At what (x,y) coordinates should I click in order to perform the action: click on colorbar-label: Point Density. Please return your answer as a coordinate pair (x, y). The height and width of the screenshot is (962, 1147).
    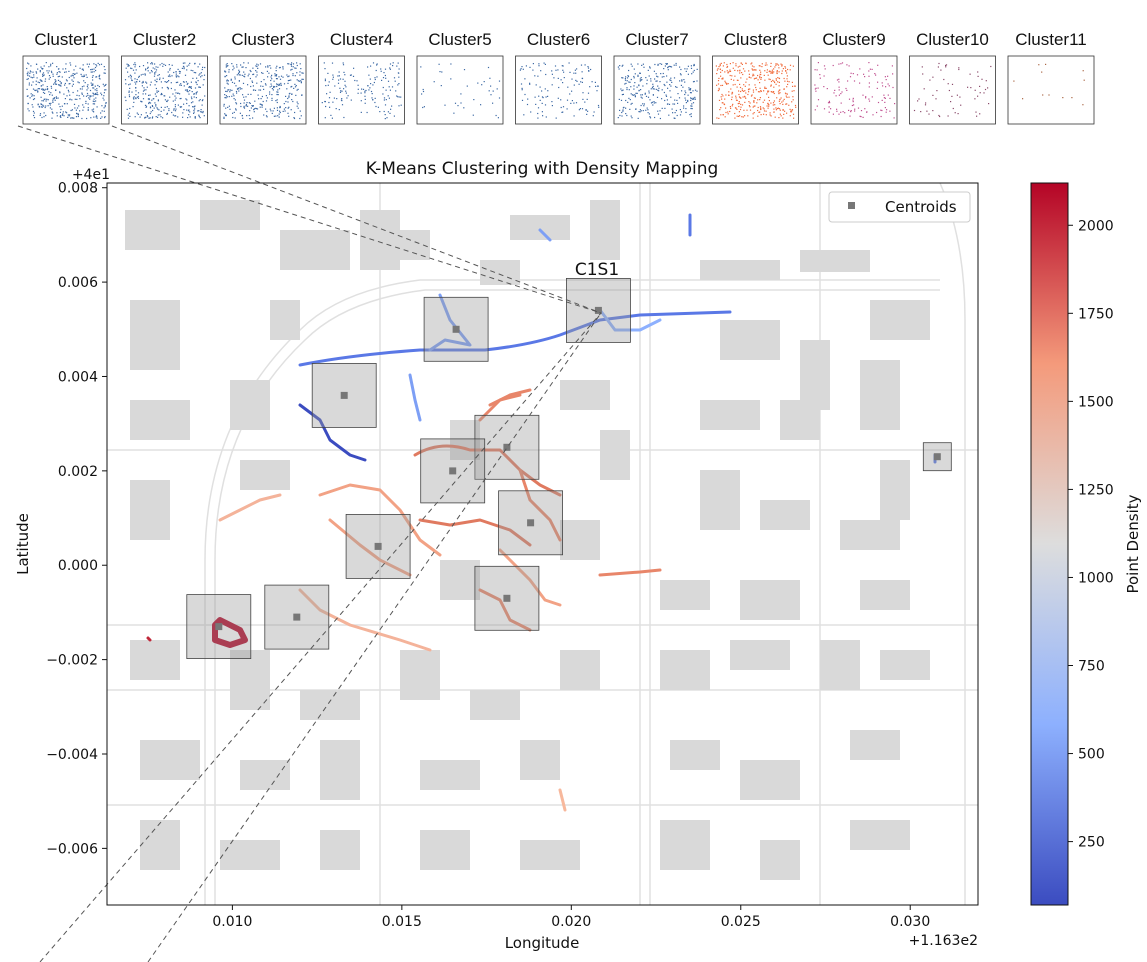
    Looking at the image, I should click on (1133, 543).